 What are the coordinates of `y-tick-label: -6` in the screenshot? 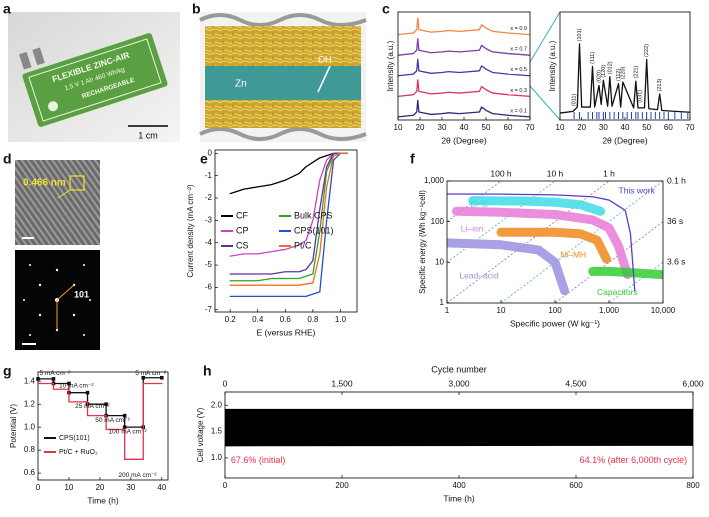 It's located at (209, 287).